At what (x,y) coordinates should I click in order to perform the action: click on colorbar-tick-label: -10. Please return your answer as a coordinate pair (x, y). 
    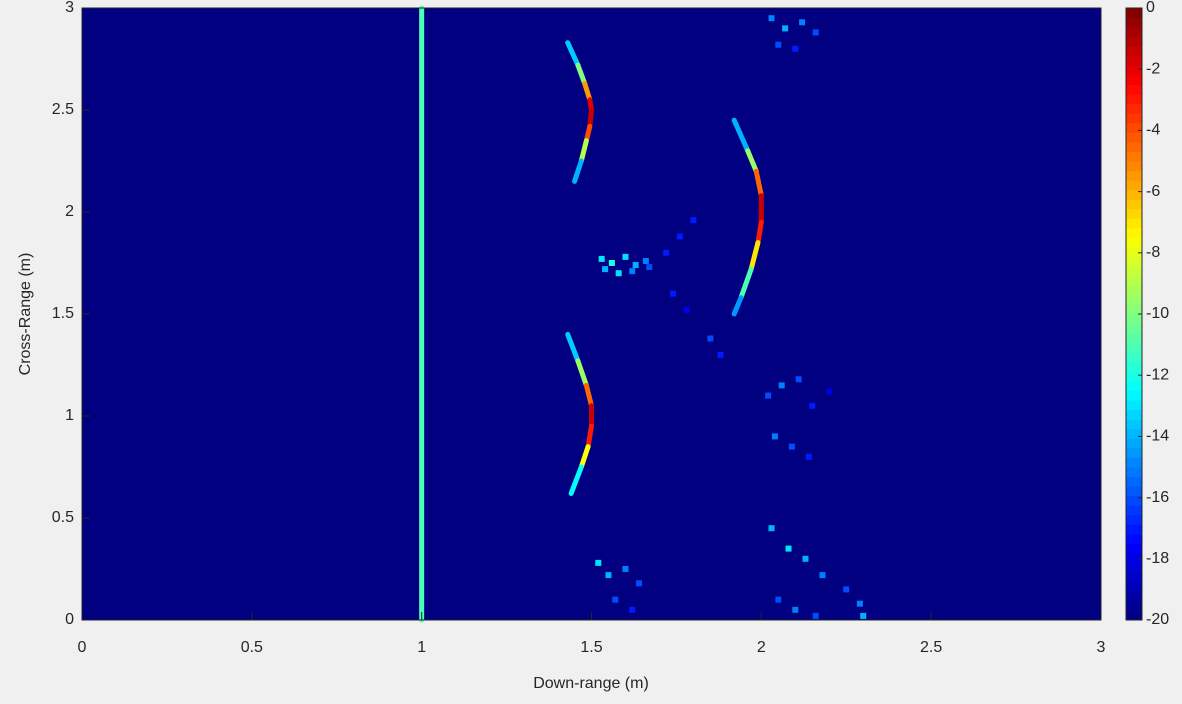
    Looking at the image, I should click on (1157, 313).